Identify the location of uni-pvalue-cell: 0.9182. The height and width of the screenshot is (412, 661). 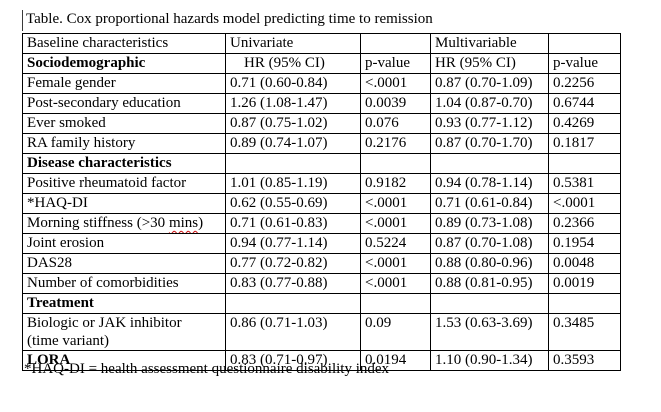
(395, 183).